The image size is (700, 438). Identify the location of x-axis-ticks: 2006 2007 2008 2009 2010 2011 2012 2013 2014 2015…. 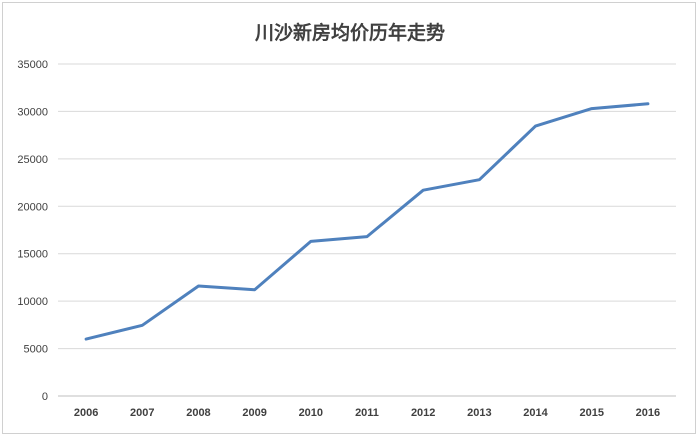
(367, 413).